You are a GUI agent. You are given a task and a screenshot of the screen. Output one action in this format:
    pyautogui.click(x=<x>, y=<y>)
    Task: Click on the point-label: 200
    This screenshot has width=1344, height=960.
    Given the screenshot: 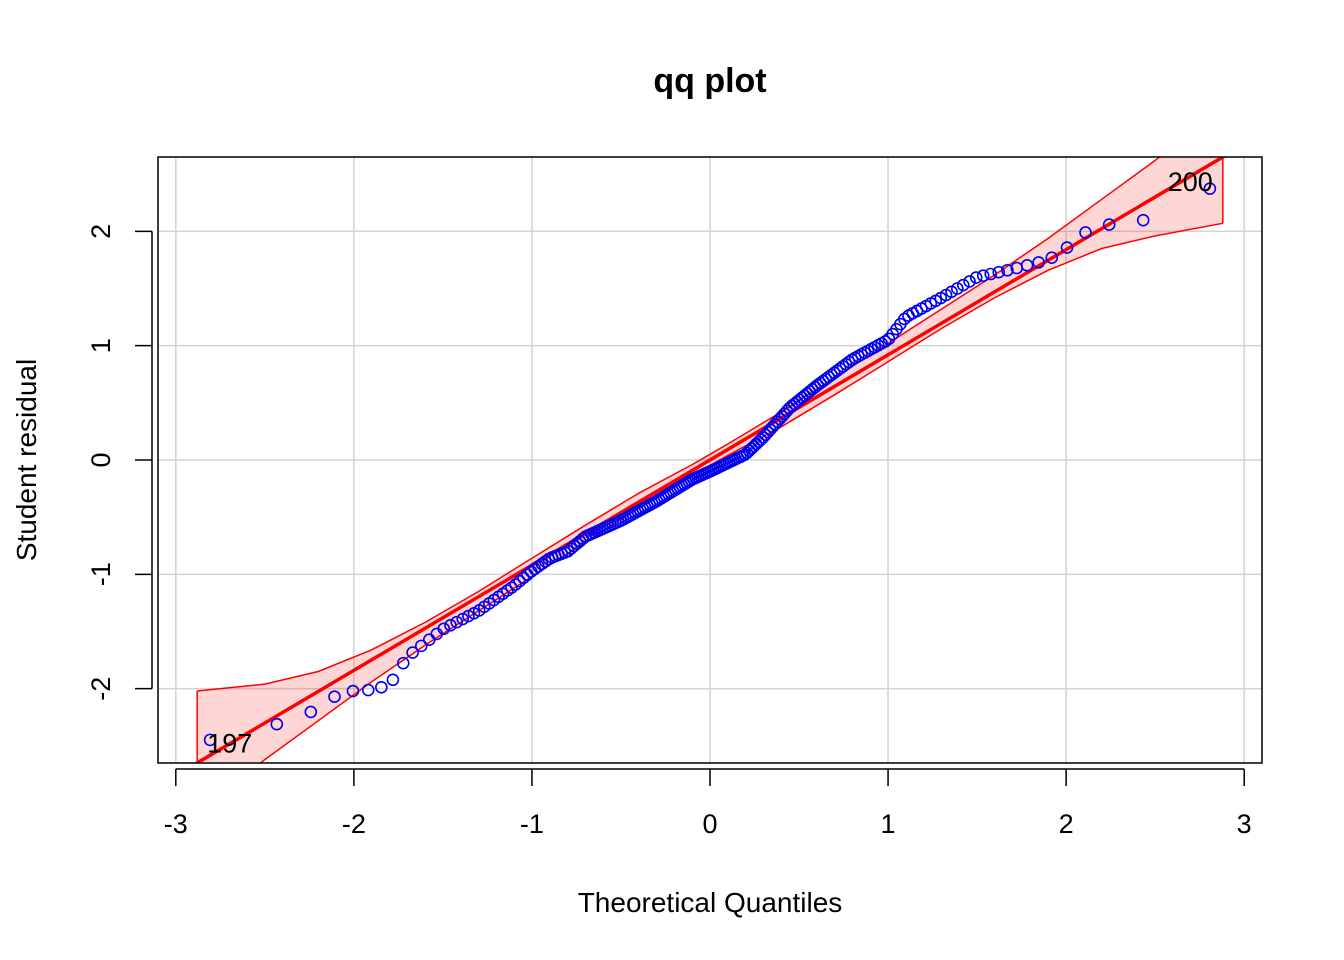 What is the action you would take?
    pyautogui.click(x=1190, y=182)
    